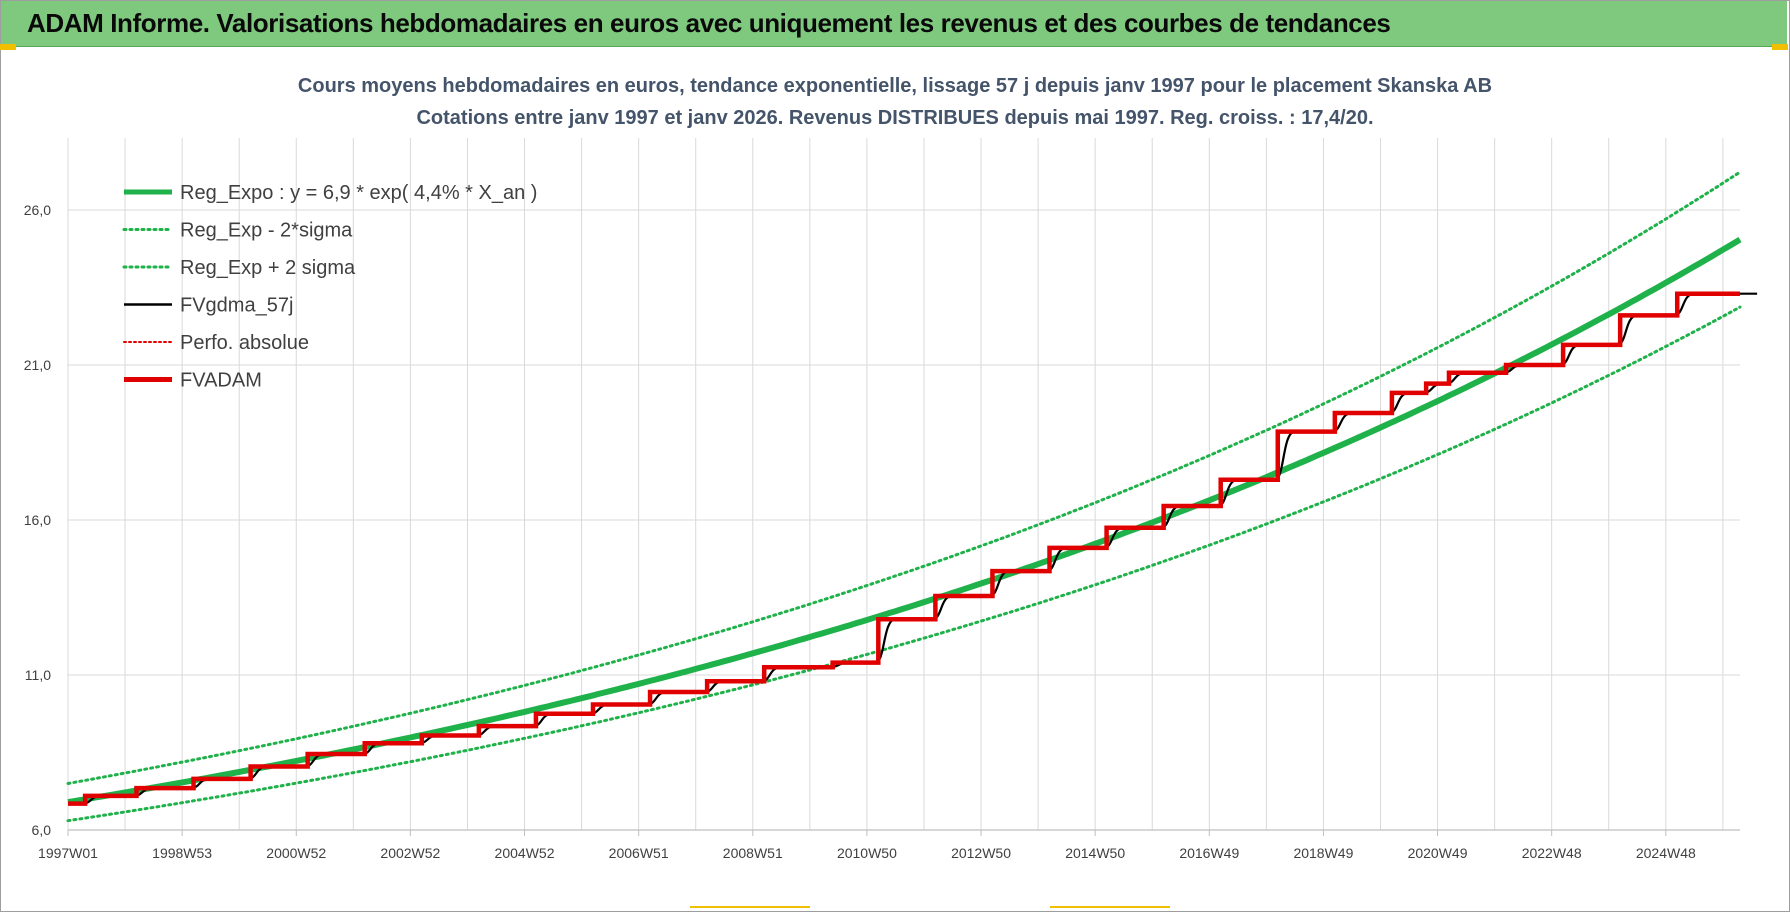  I want to click on x-tick-label: 2022W48, so click(1552, 853).